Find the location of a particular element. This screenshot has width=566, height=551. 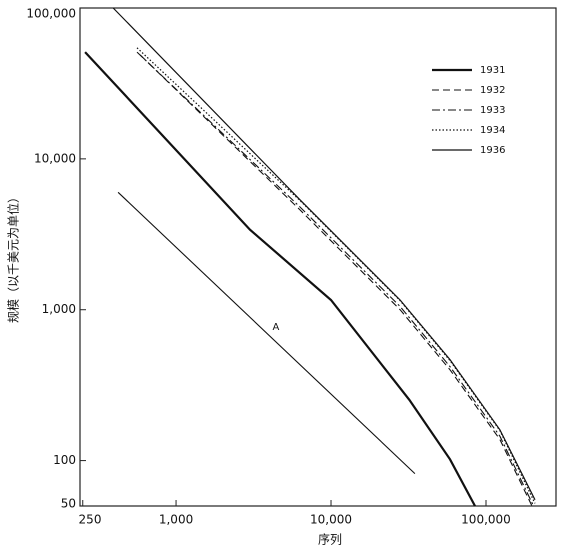

y-tick-label: 10,000 is located at coordinates (55, 158).